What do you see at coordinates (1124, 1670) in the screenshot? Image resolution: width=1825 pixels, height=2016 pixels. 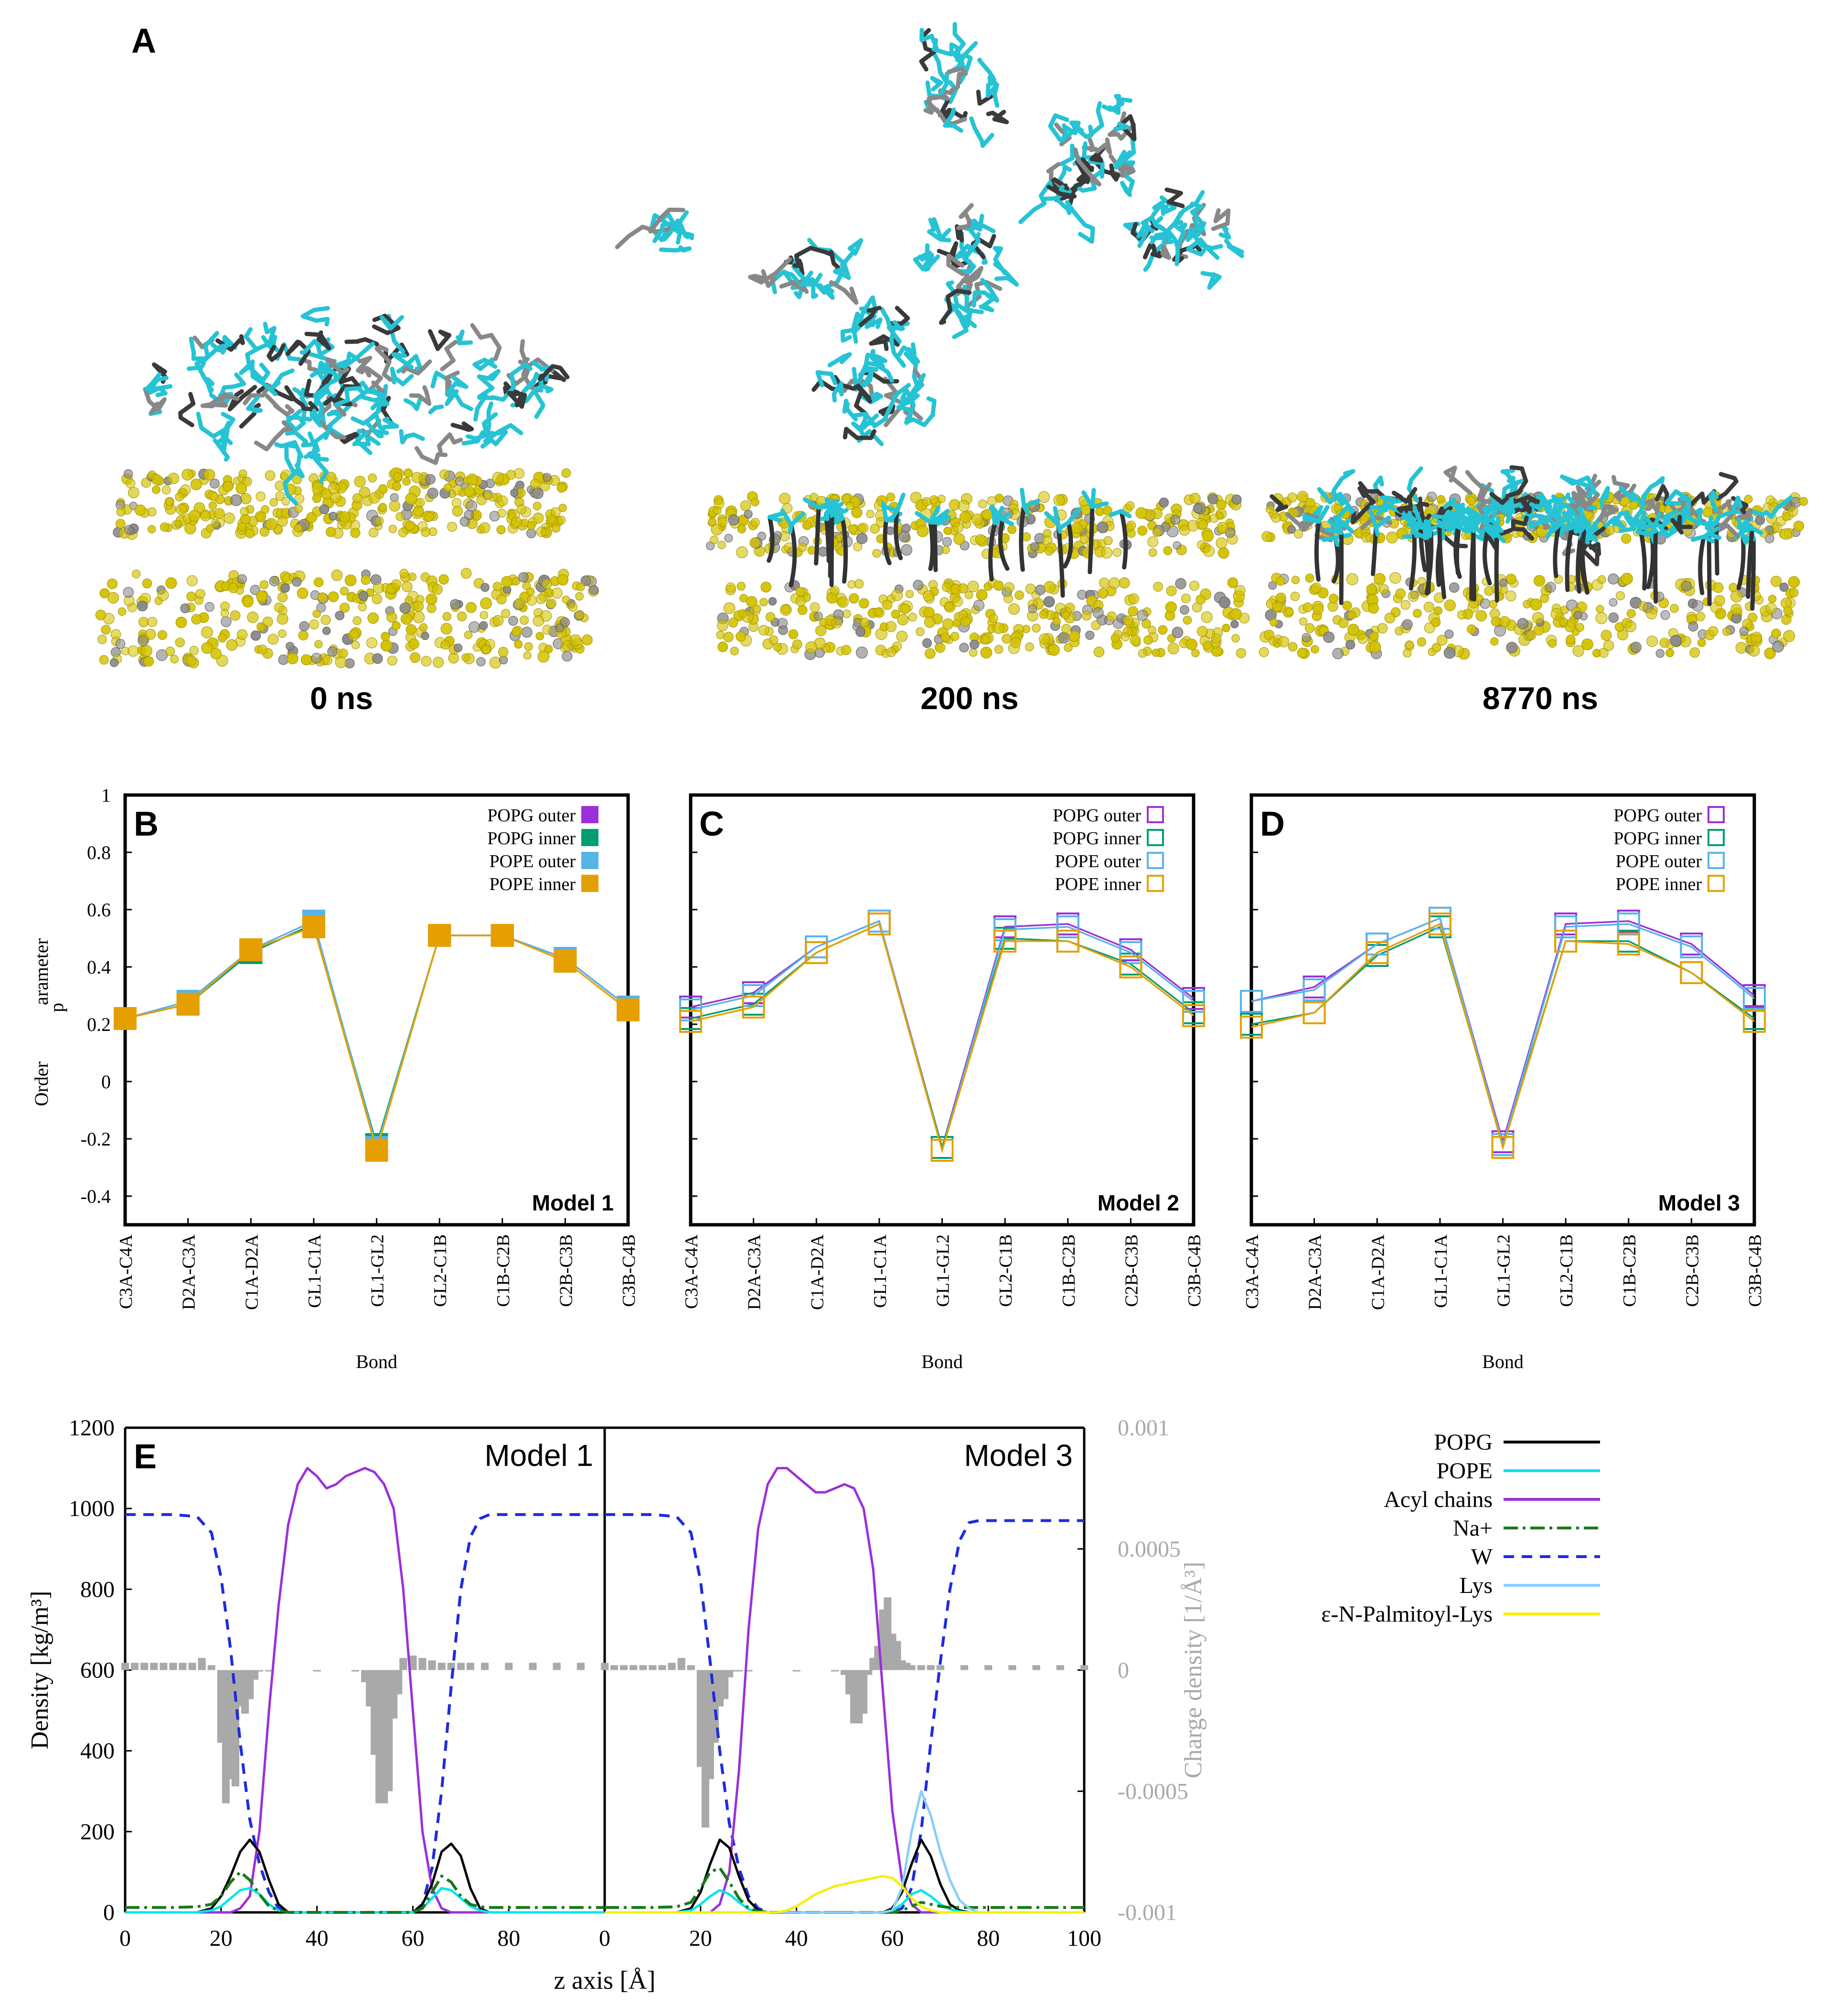 I see `y2-tick-label: 0` at bounding box center [1124, 1670].